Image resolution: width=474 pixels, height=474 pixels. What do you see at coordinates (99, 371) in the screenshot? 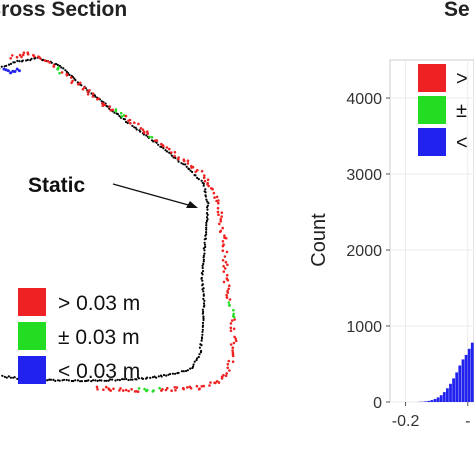
I see `legend-label: < 0.03 m` at bounding box center [99, 371].